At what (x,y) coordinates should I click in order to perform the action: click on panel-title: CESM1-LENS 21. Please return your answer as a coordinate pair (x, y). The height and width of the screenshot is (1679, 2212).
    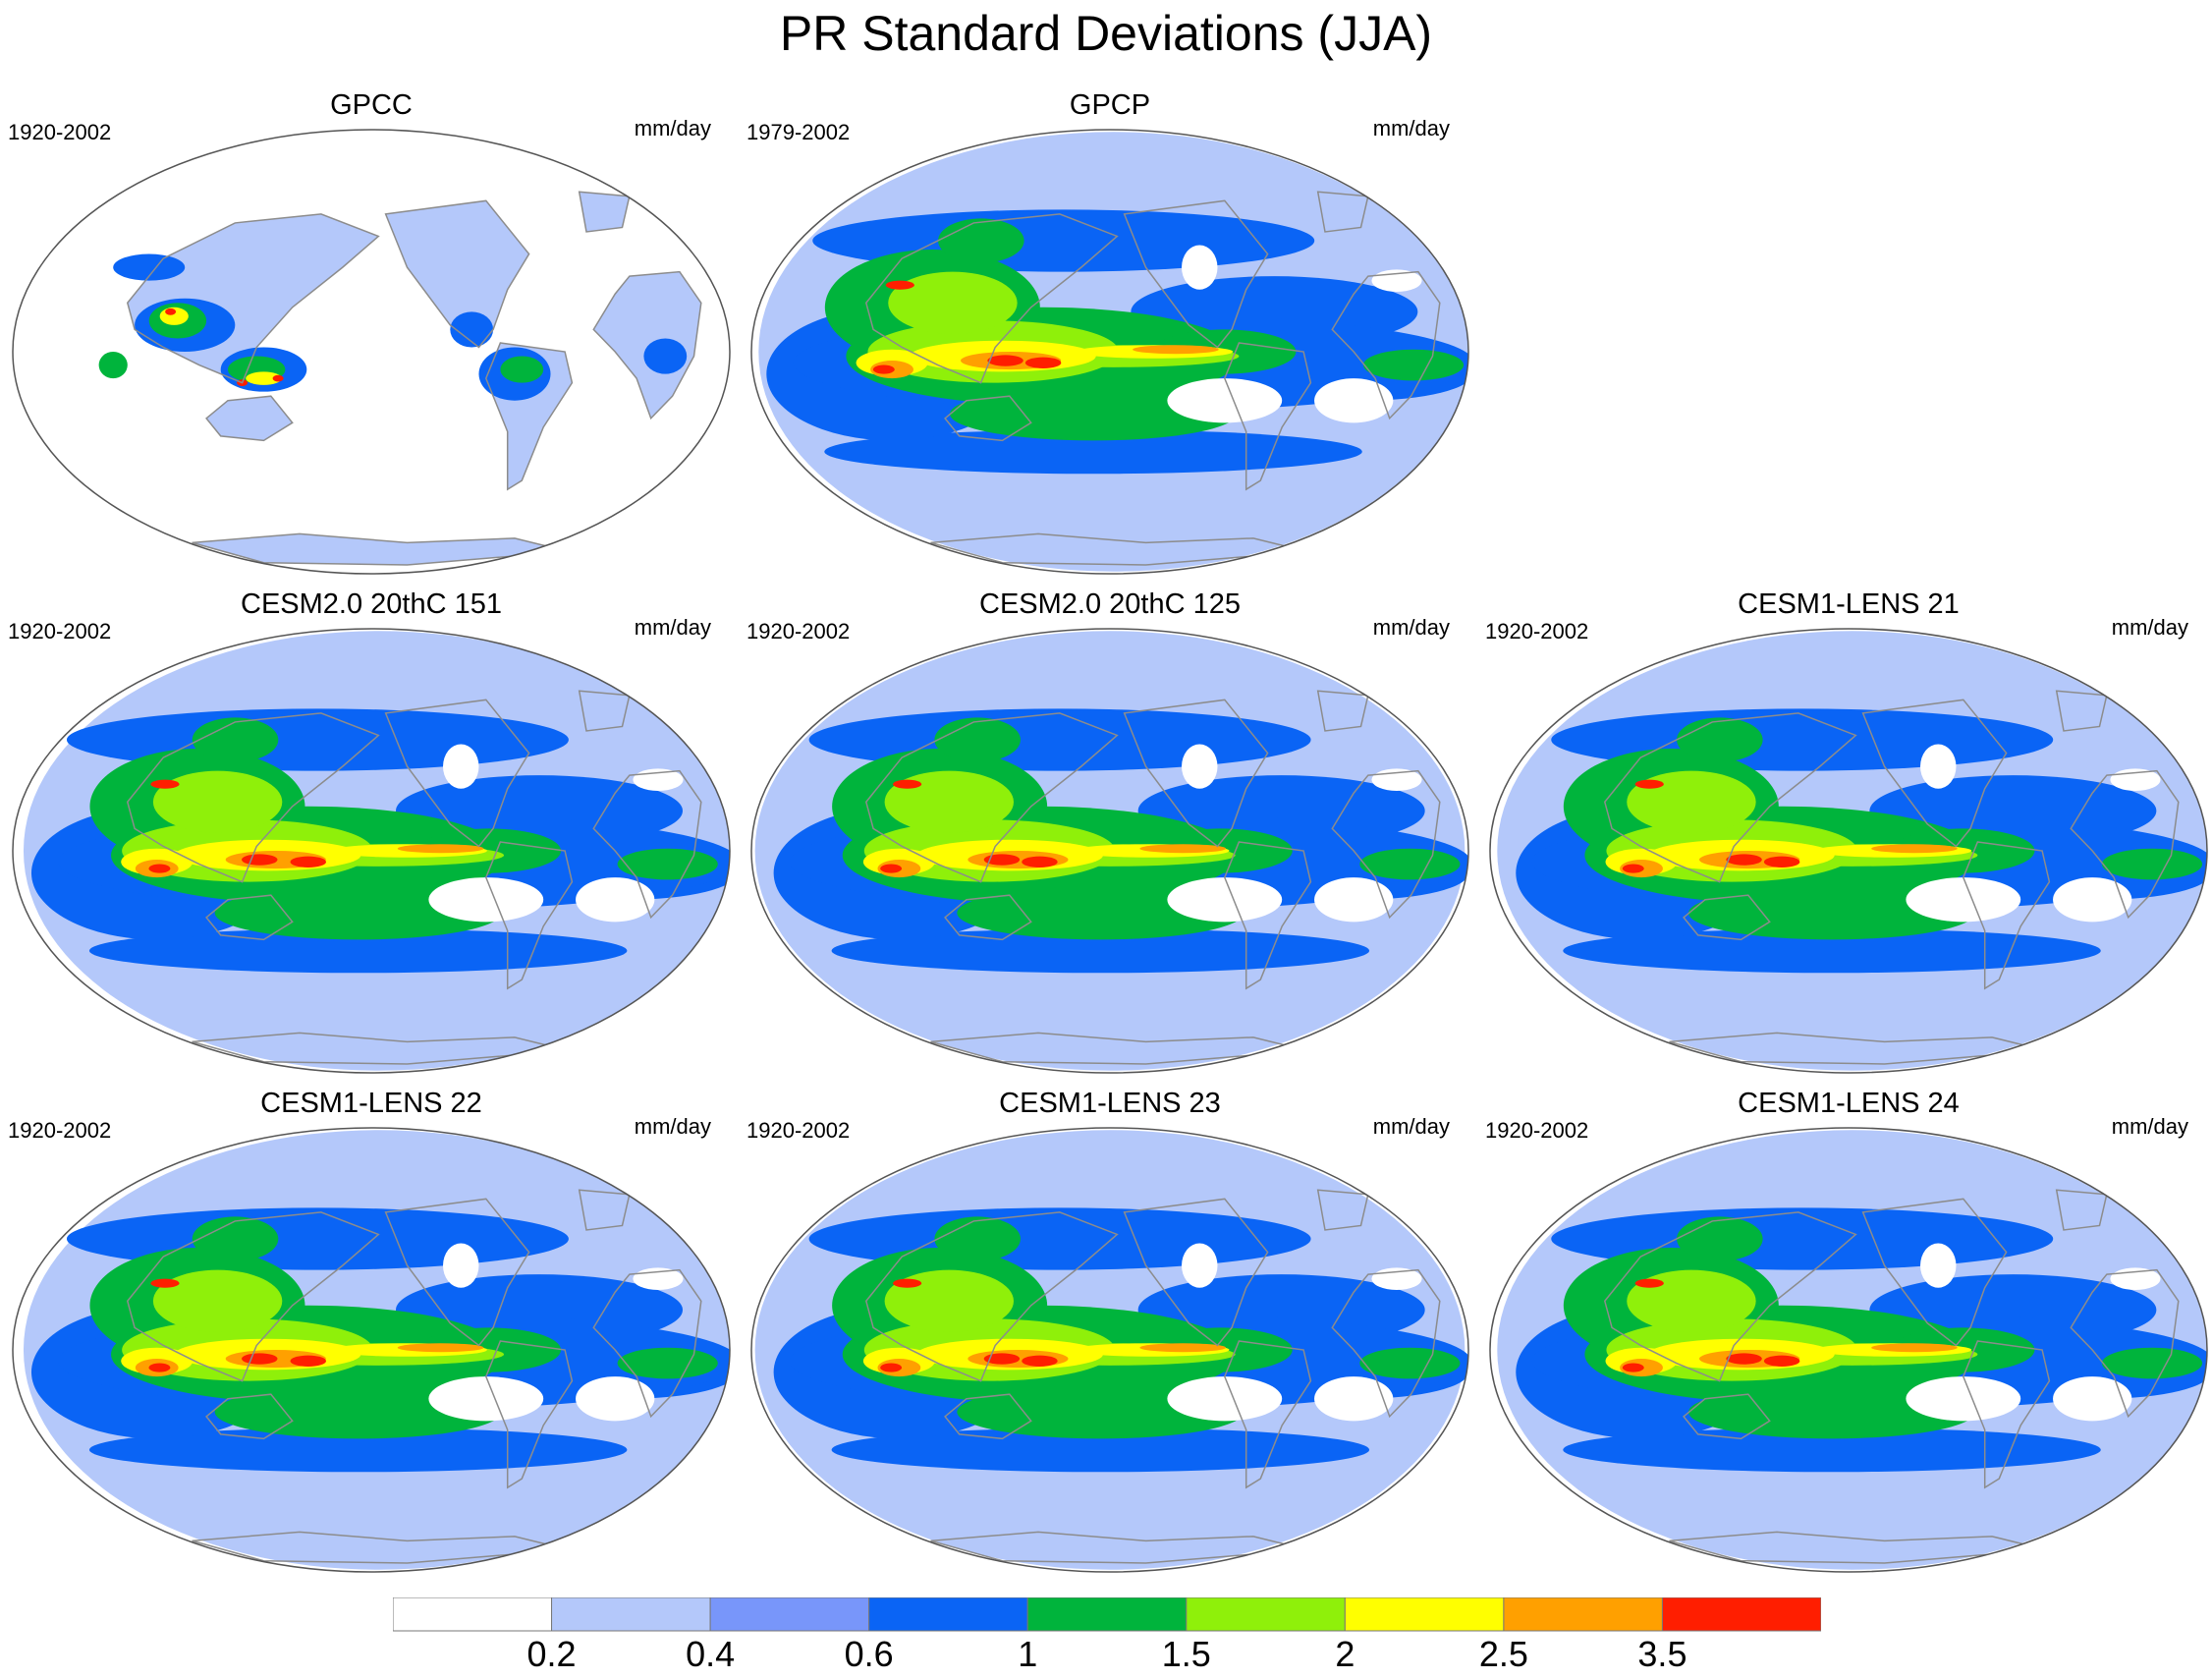
    Looking at the image, I should click on (1849, 604).